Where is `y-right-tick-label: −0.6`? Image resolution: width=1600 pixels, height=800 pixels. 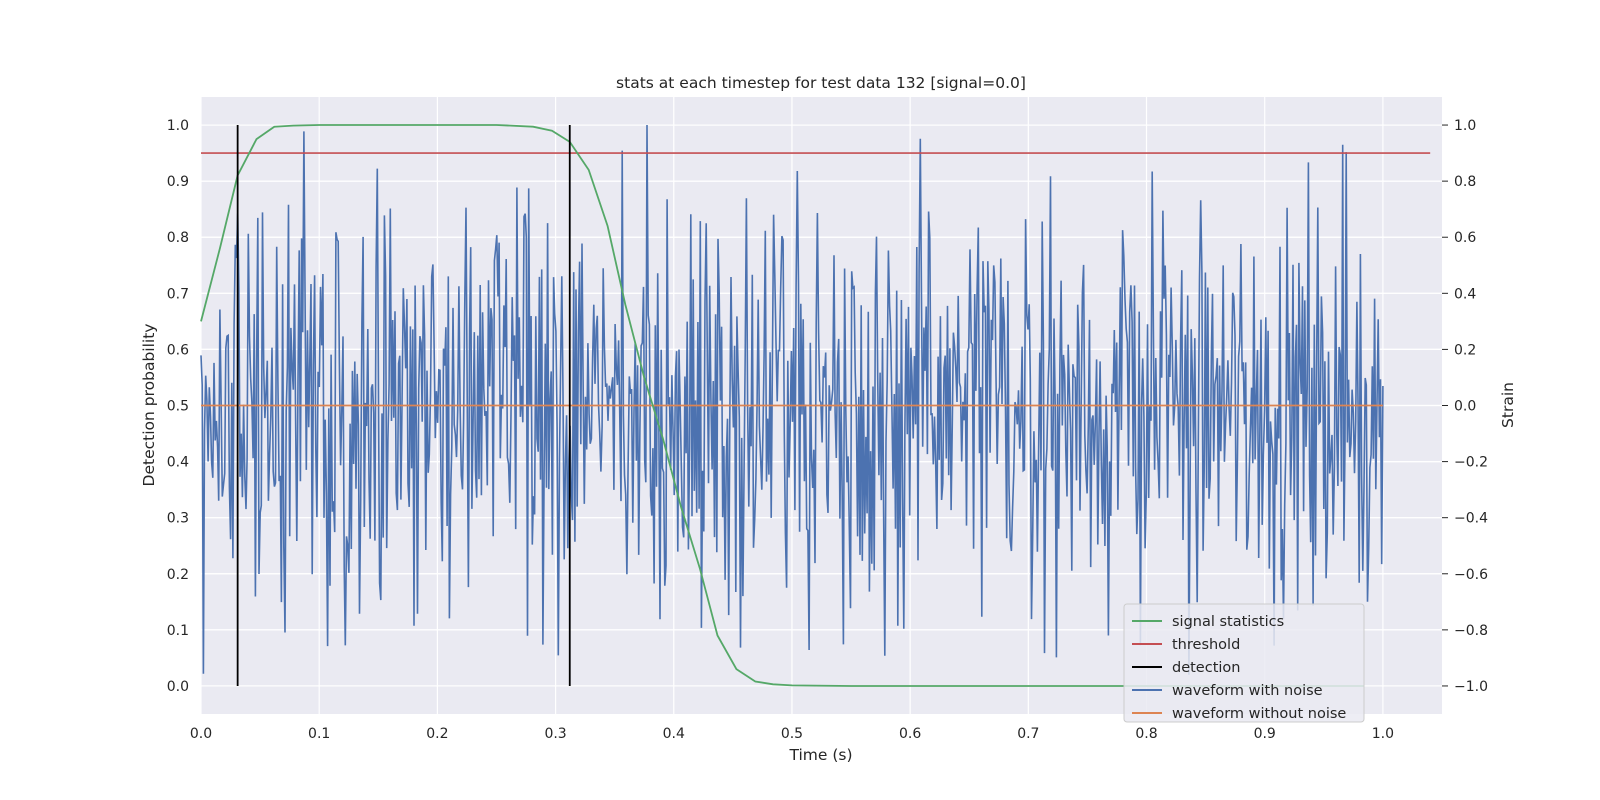 y-right-tick-label: −0.6 is located at coordinates (1471, 575).